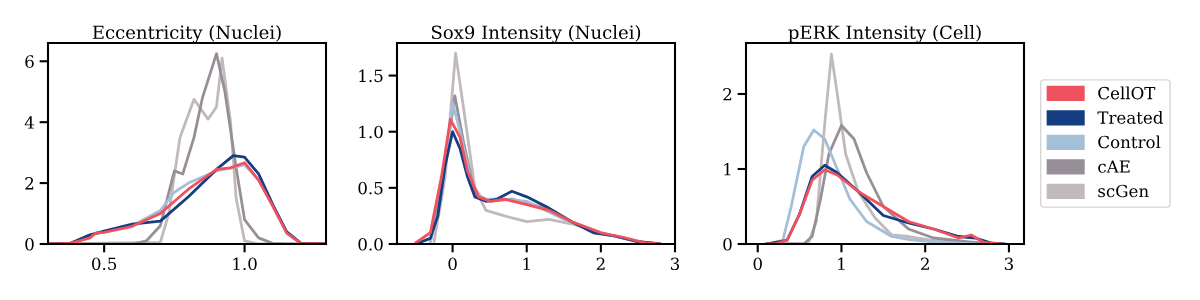 This screenshot has width=1200, height=300. Describe the element at coordinates (884, 34) in the screenshot. I see `chart-title: pERK Intensity (Cell)` at that location.